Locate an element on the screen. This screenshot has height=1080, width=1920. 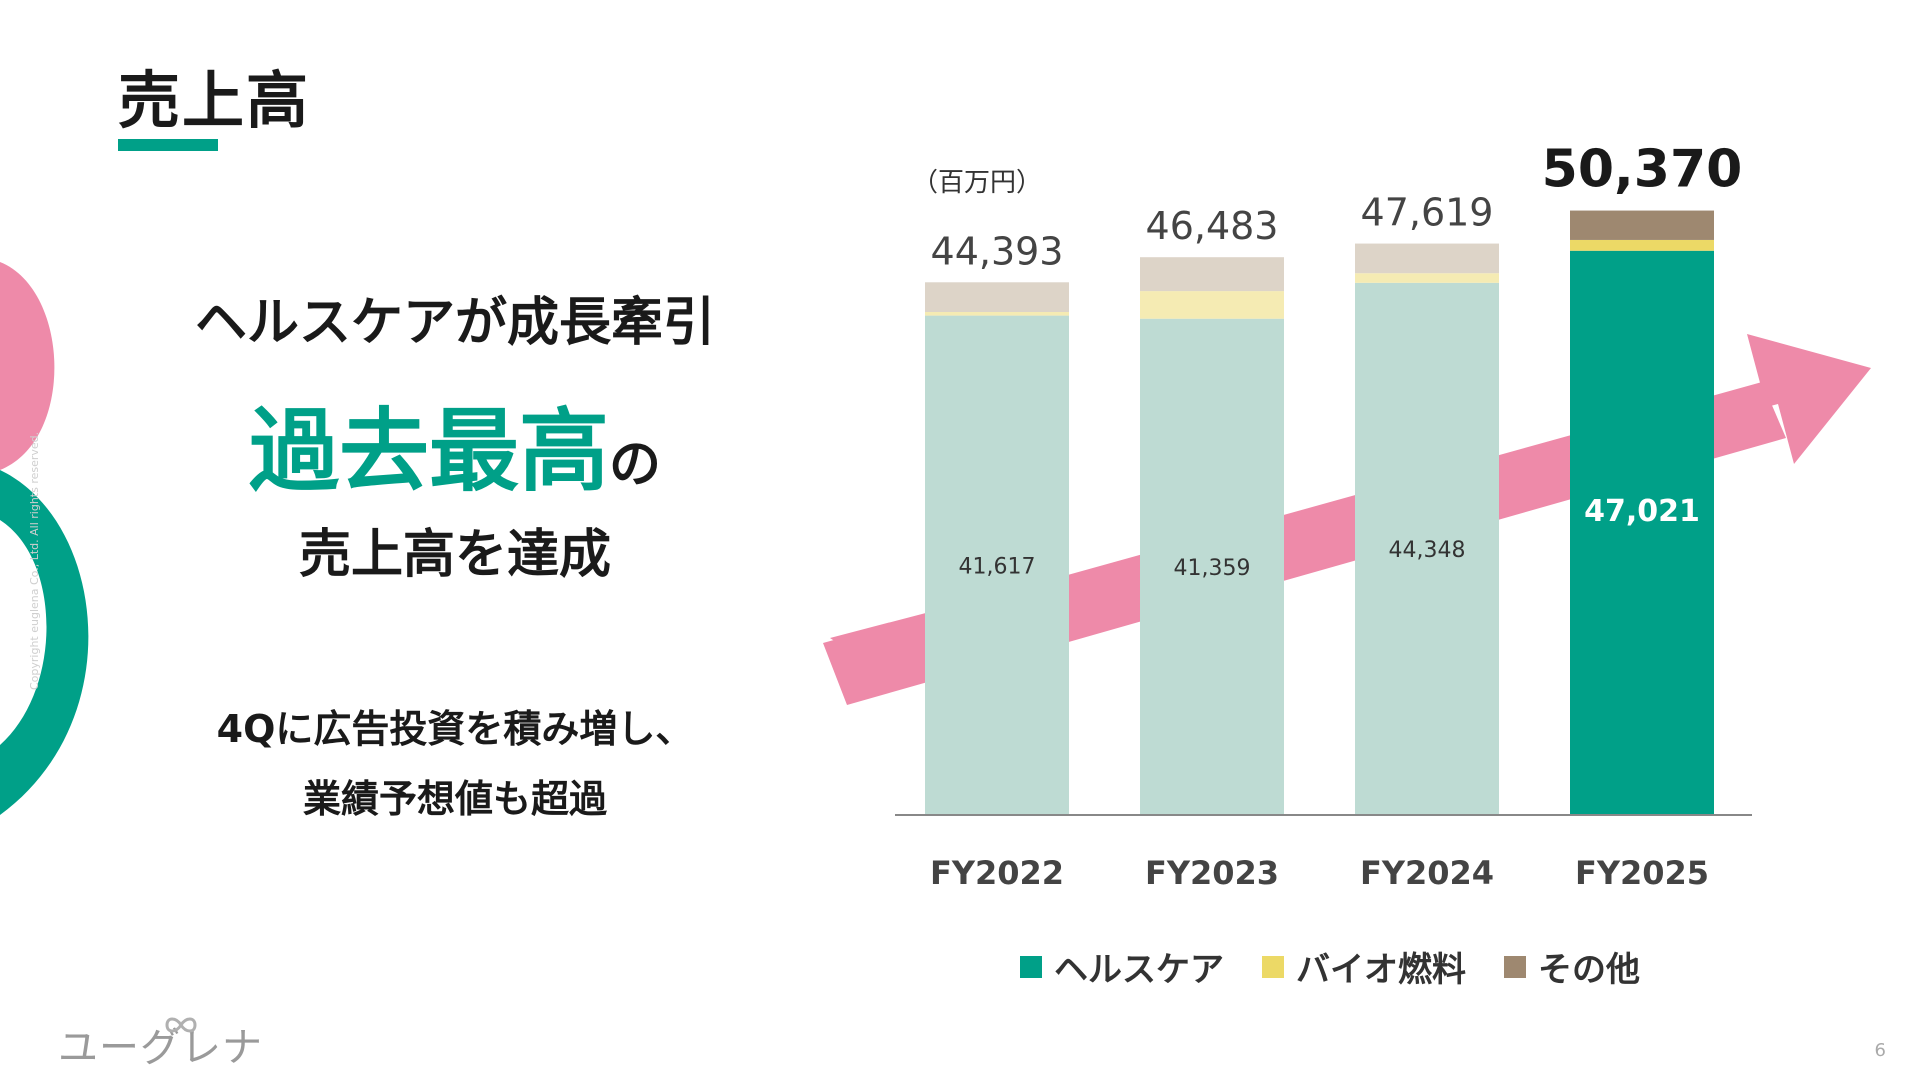
legend-label-biofuel: バイオ燃料 is located at coordinates (1381, 970).